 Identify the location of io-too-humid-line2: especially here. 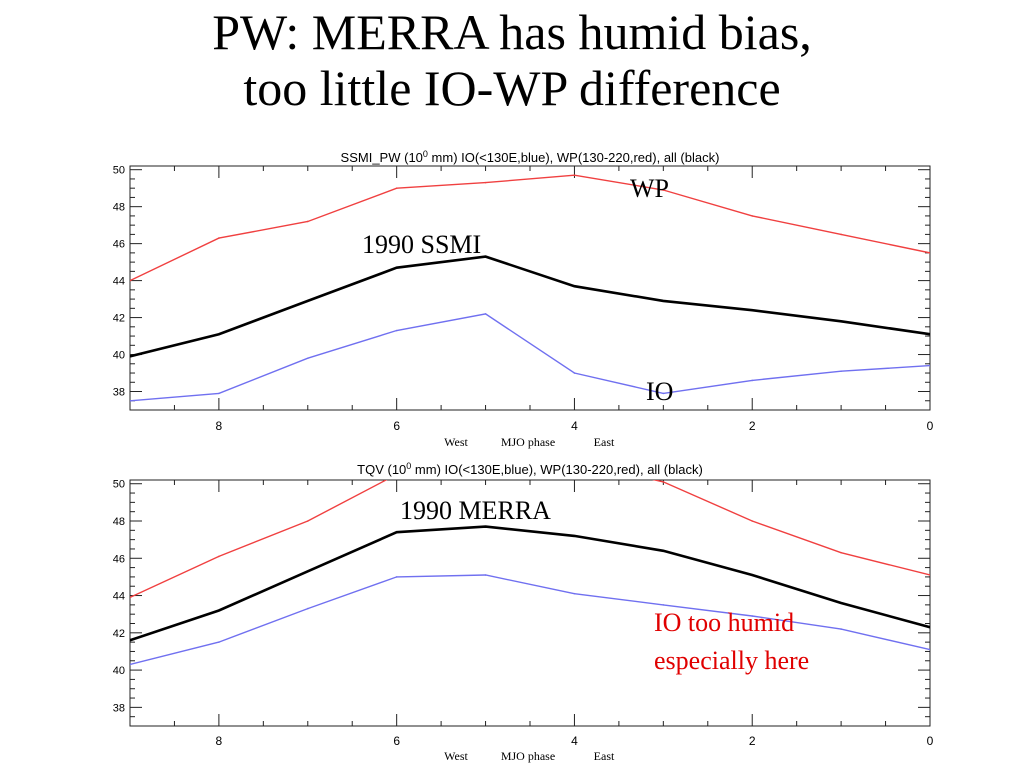
(732, 660).